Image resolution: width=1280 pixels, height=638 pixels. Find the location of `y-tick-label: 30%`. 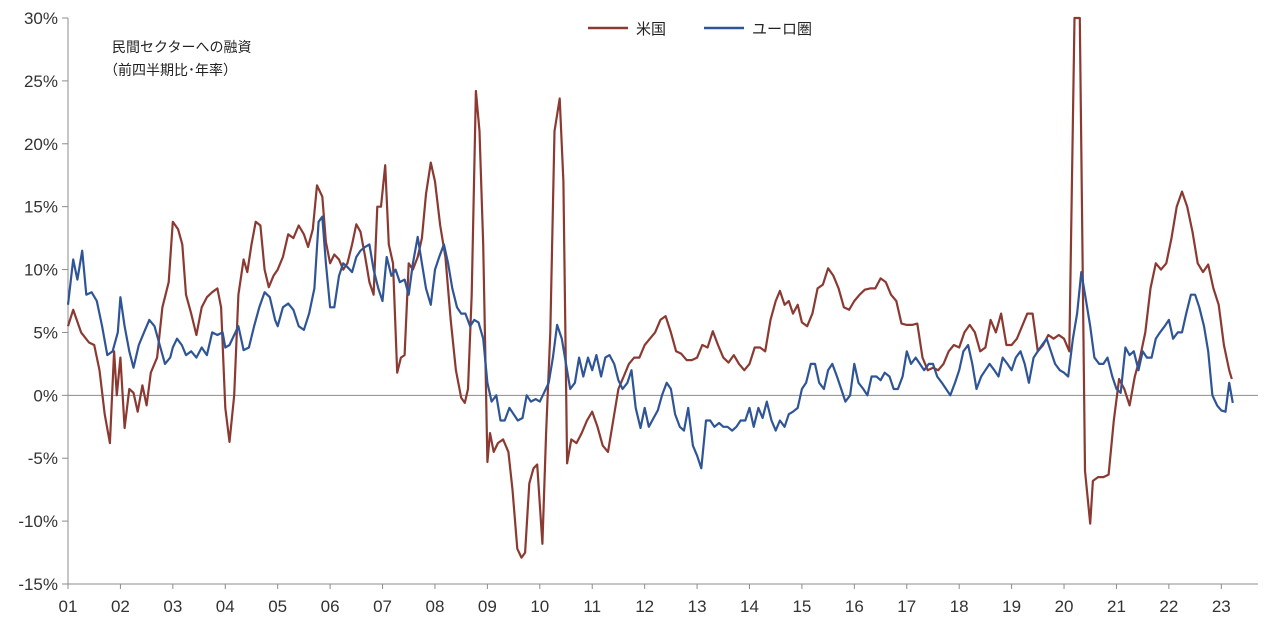

y-tick-label: 30% is located at coordinates (41, 18).